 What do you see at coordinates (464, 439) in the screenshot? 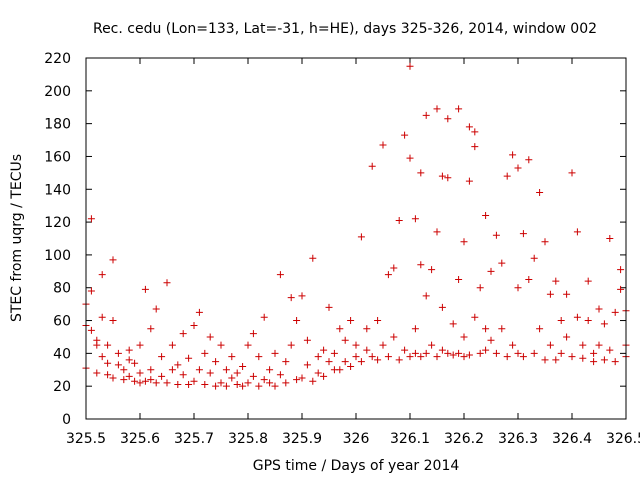
I see `x-tick-label: 326.2` at bounding box center [464, 439].